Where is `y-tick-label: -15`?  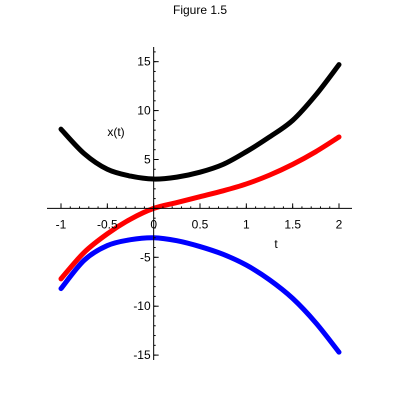
y-tick-label: -15 is located at coordinates (142, 355).